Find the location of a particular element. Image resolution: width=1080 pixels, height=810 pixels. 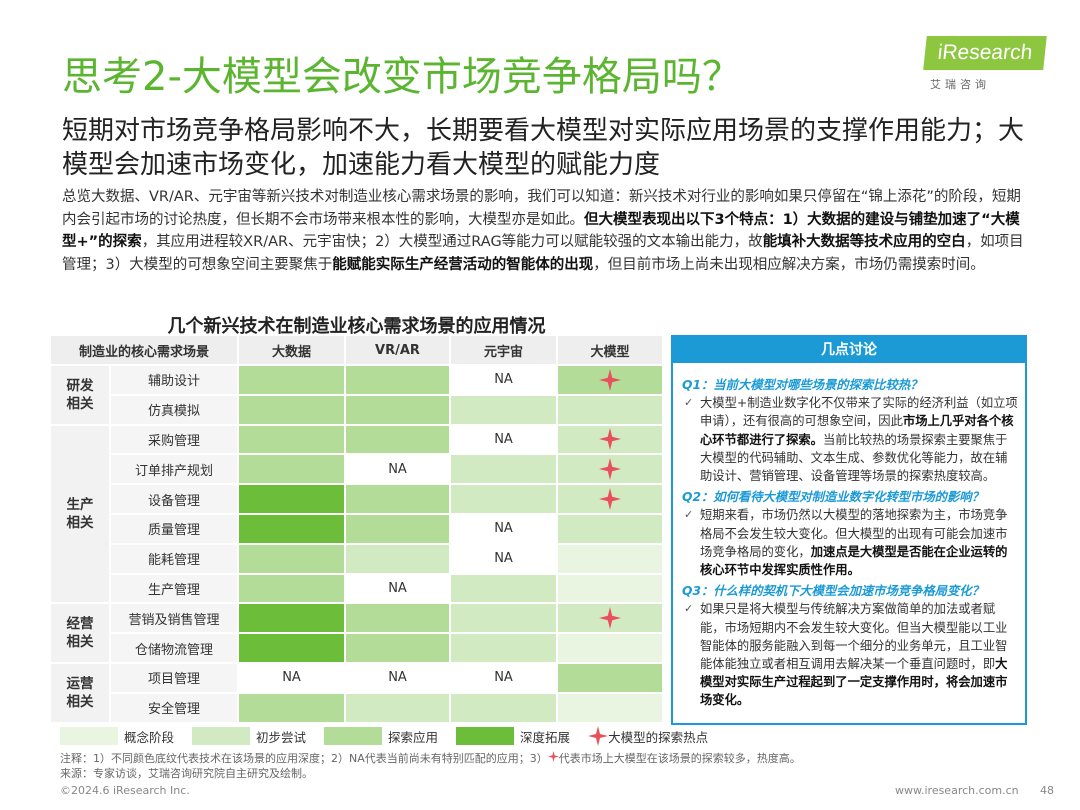

scene-label: 仿真模拟 is located at coordinates (174, 409).